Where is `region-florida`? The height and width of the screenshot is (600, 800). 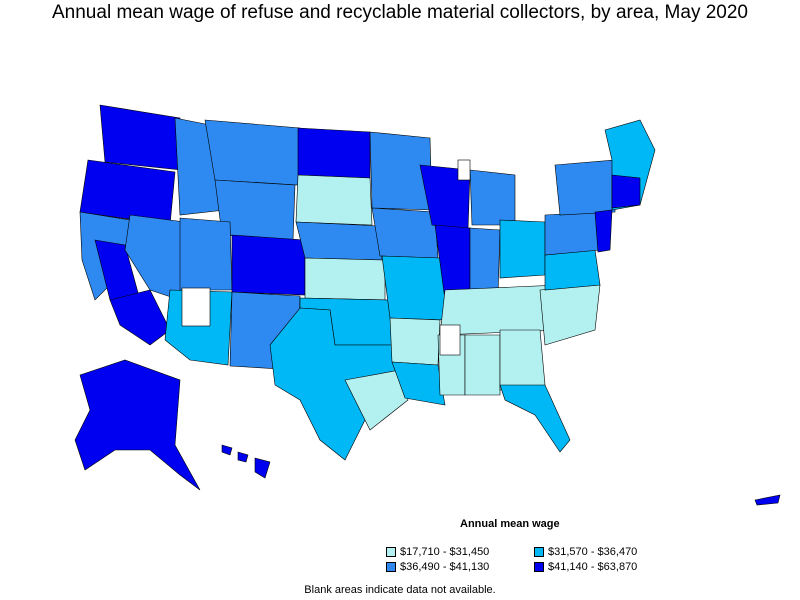 region-florida is located at coordinates (535, 418).